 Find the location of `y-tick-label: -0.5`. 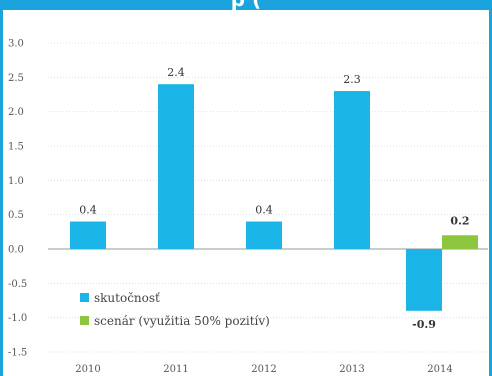

y-tick-label: -0.5 is located at coordinates (17, 284).